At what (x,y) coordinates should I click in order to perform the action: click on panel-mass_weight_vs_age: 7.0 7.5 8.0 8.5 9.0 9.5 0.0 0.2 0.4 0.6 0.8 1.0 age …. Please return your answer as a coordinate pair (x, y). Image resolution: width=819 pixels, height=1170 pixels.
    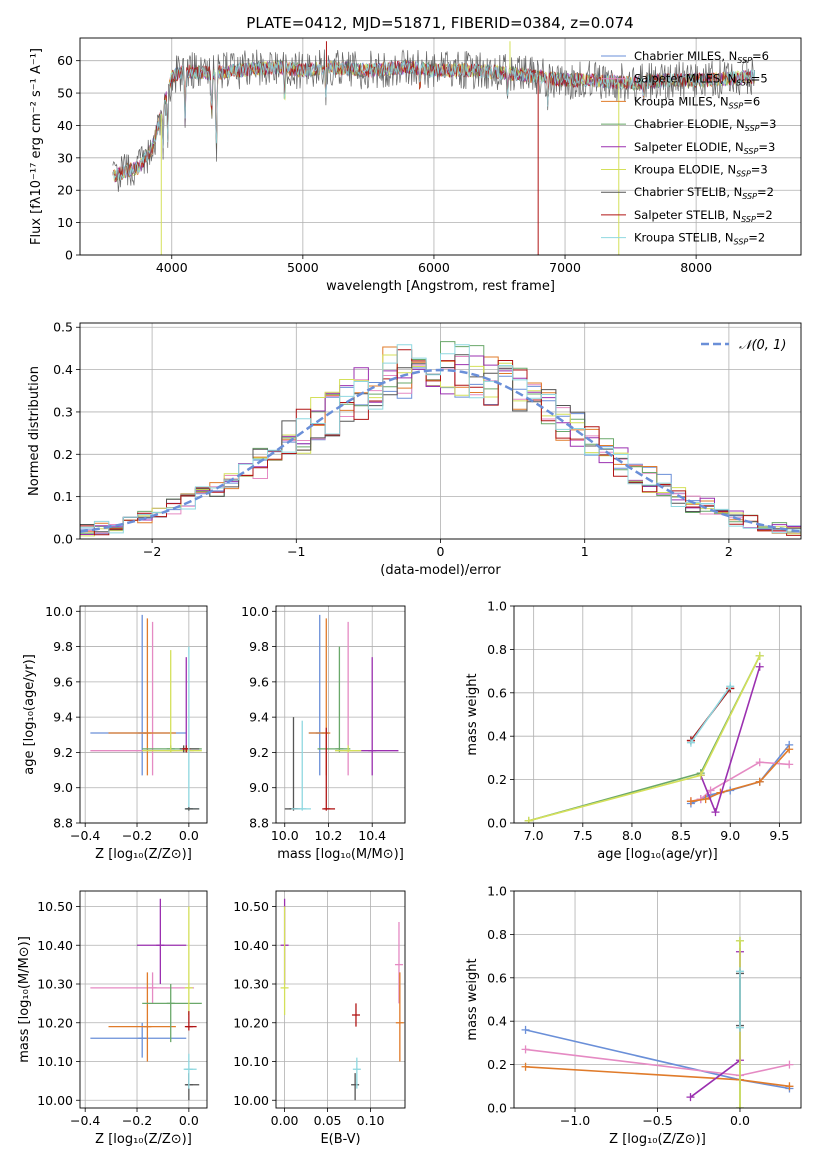
    Looking at the image, I should click on (633, 730).